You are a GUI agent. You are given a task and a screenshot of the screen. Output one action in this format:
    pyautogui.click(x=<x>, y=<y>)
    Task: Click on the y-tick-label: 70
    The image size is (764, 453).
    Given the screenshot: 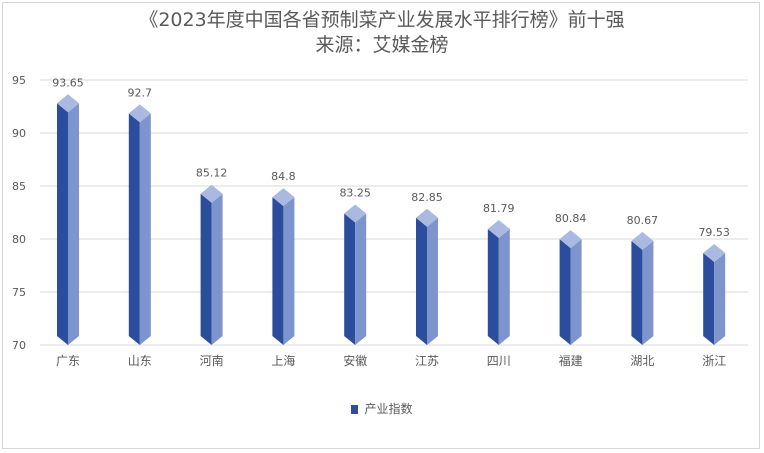 What is the action you would take?
    pyautogui.click(x=19, y=345)
    